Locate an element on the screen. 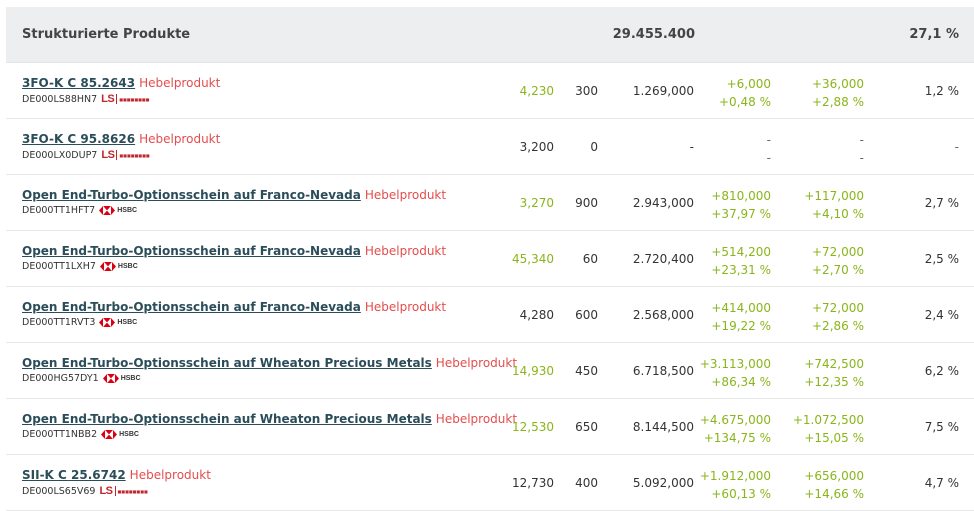  position-value: - is located at coordinates (691, 147).